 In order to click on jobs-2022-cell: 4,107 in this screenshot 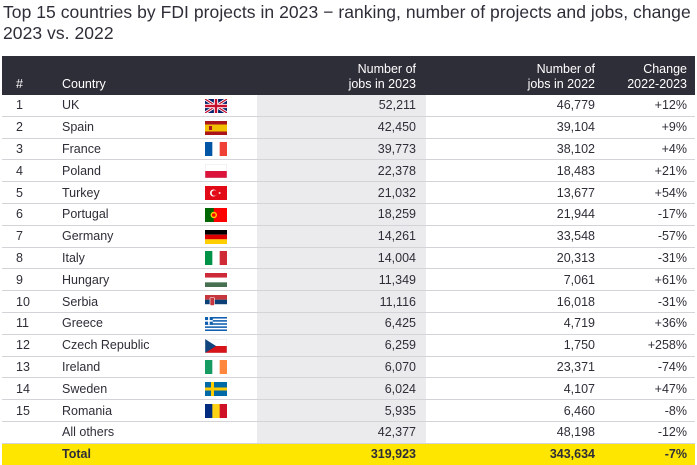, I will do `click(515, 389)`.